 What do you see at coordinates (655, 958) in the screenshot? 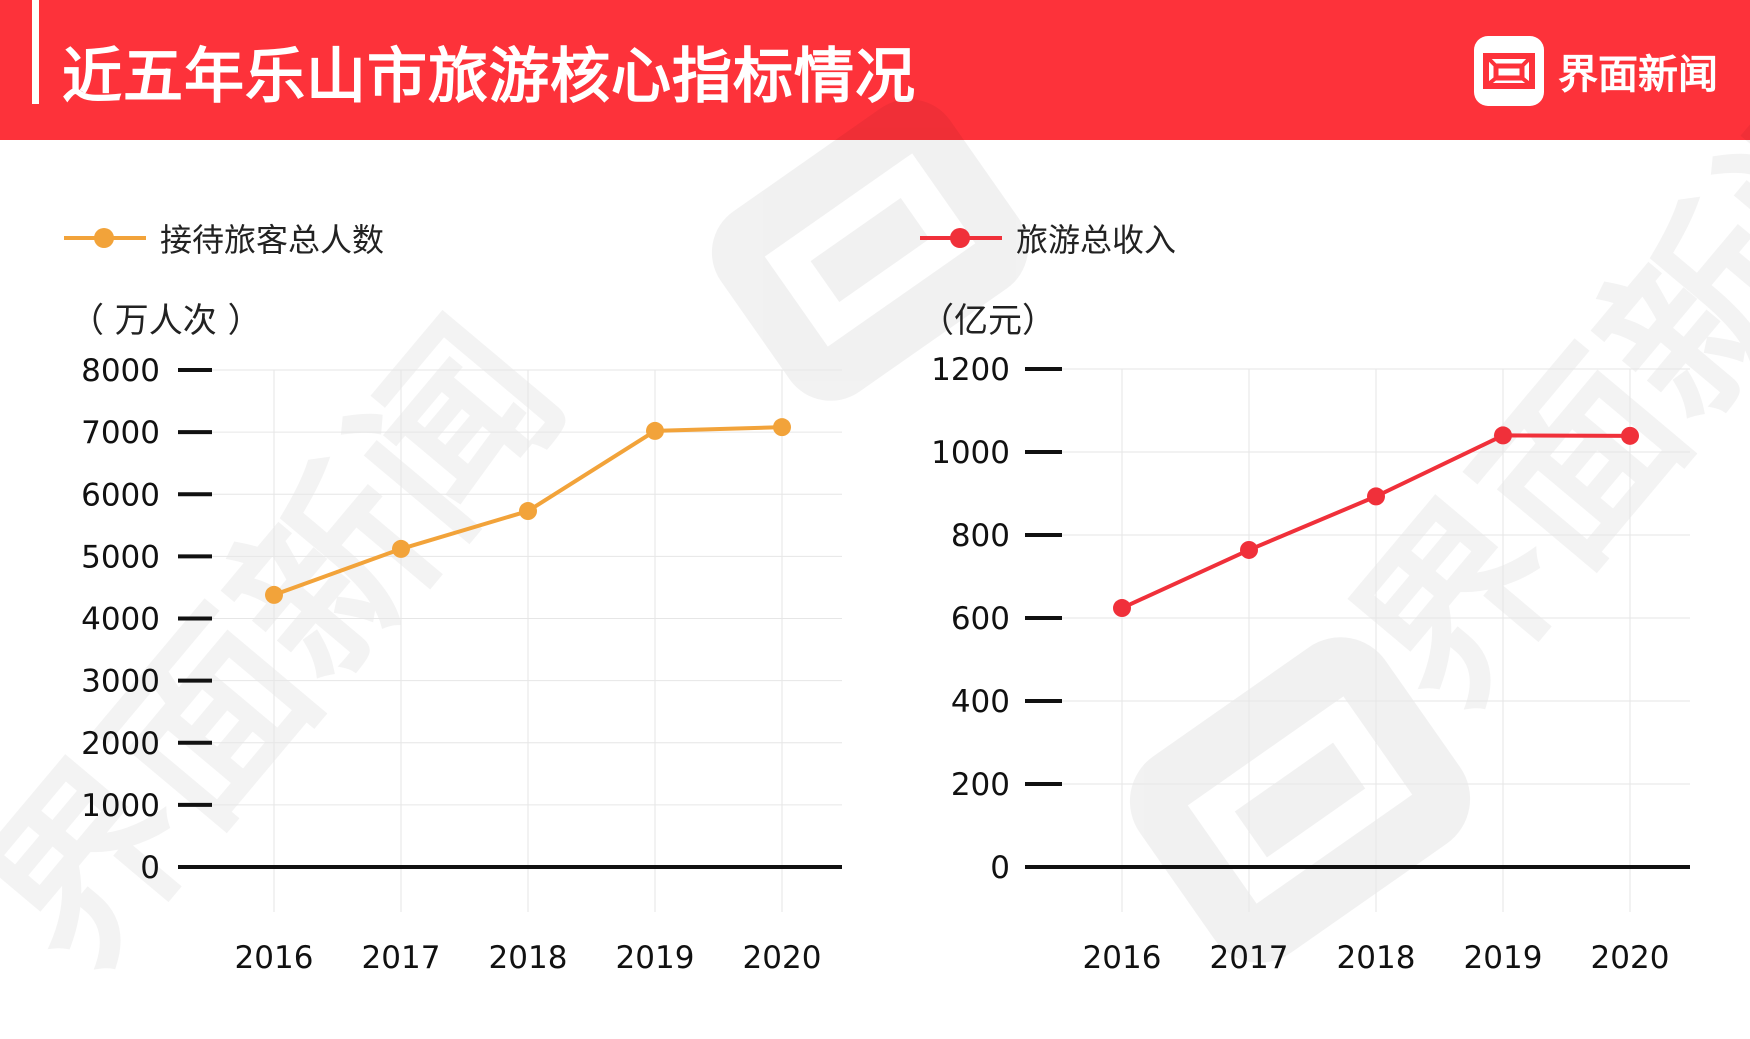
I see `visitors-x-tick-label: 2019` at bounding box center [655, 958].